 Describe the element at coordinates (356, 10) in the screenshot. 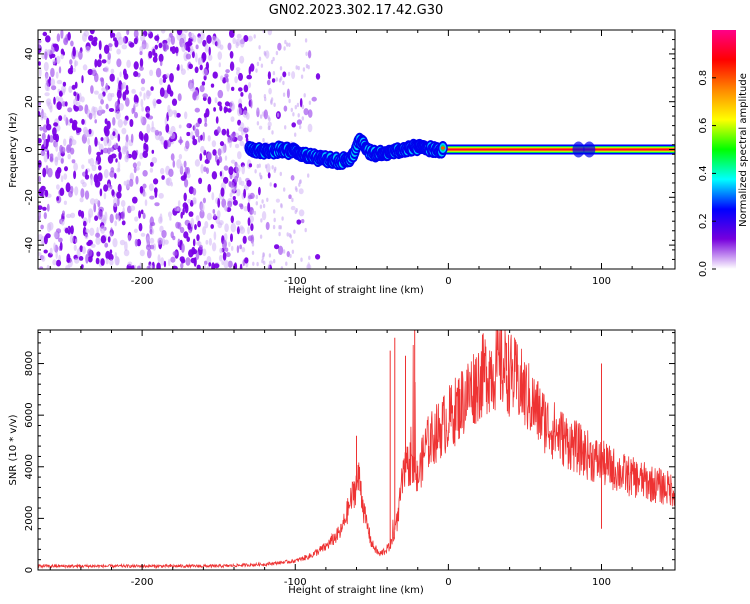

I see `figure-title: GN02.2023.302.17.42.G30` at that location.